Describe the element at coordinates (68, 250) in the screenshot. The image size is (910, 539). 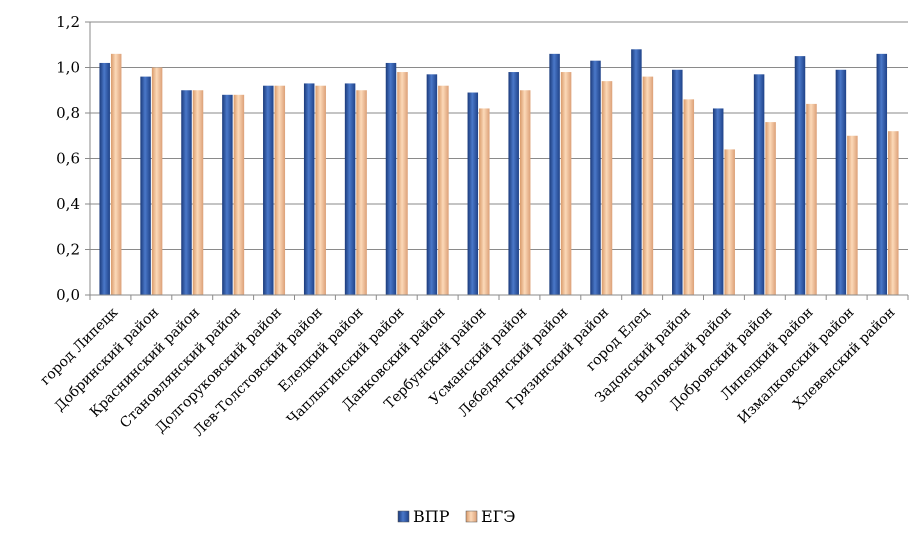
I see `y-tick-label: 0,2` at that location.